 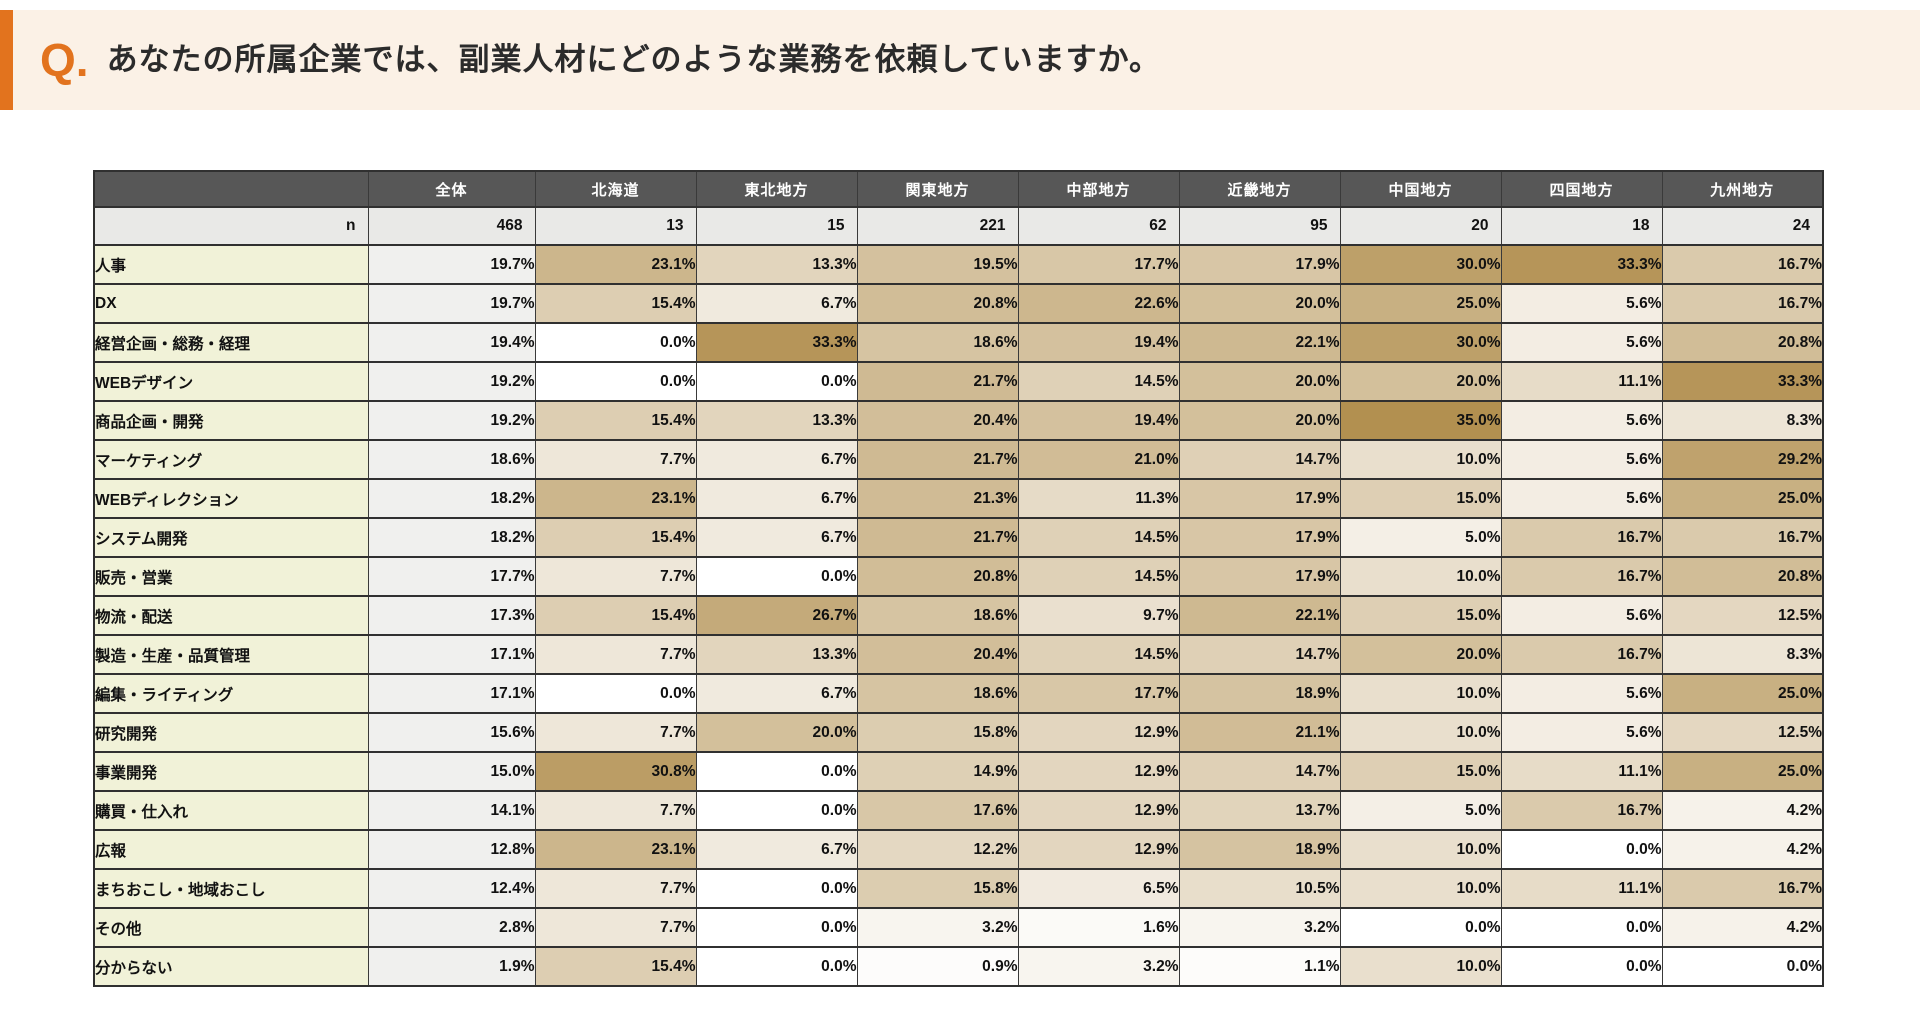 What do you see at coordinates (1742, 732) in the screenshot?
I see `value-cell: 12.5%` at bounding box center [1742, 732].